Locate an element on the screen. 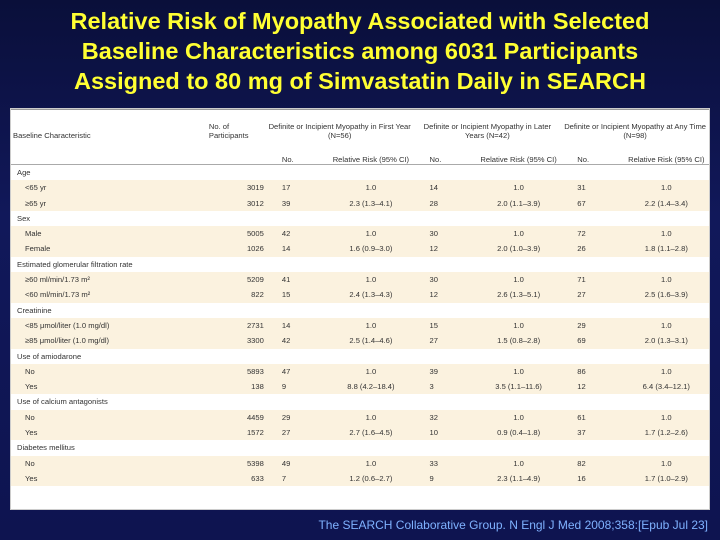 The height and width of the screenshot is (540, 720). first-year-rr-cell: 2.4 (1.3–4.3) is located at coordinates (371, 295).